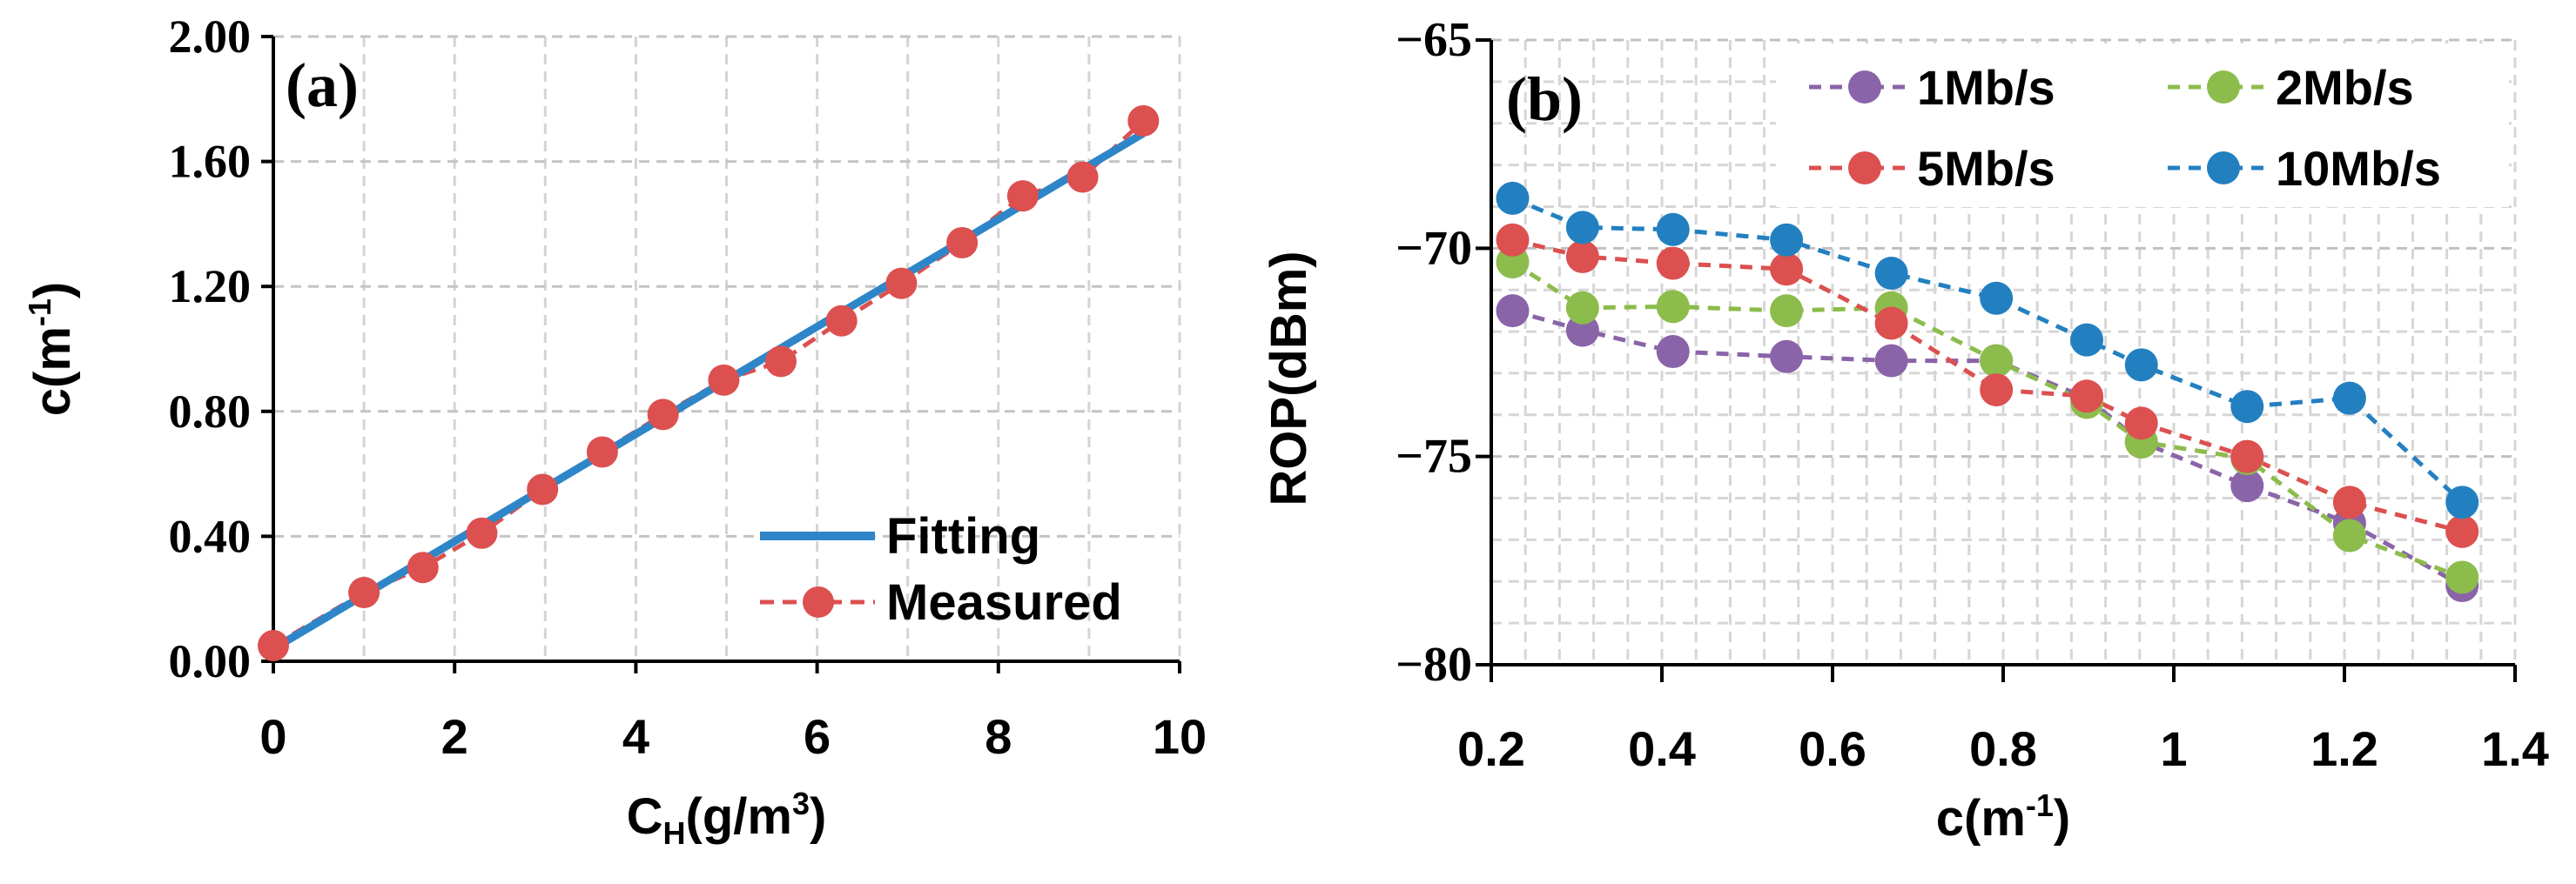 This screenshot has width=2576, height=884. I want to click on x-axis-label-subscript: H, so click(674, 833).